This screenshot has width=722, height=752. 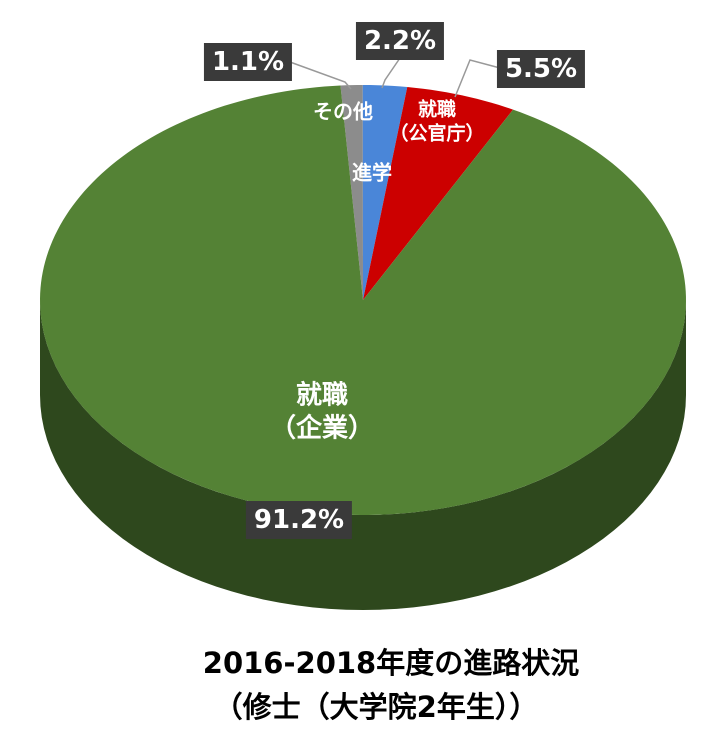 What do you see at coordinates (343, 111) in the screenshot?
I see `category-label: その他` at bounding box center [343, 111].